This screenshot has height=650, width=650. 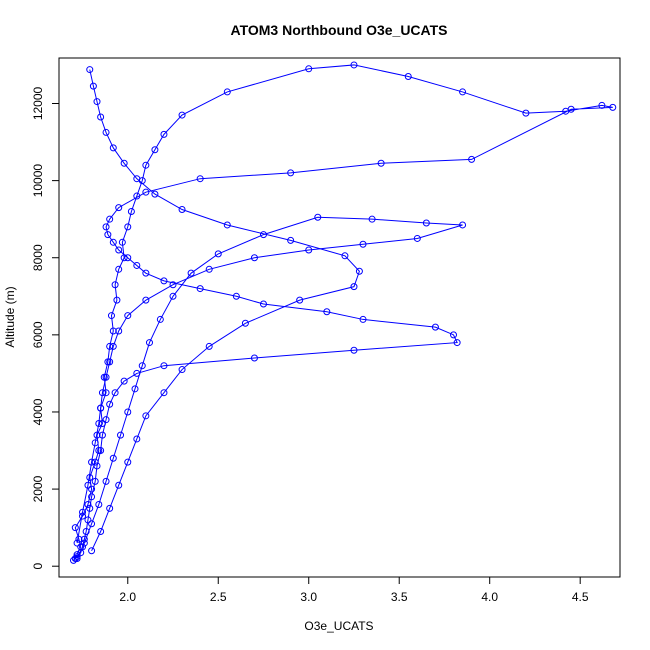 I want to click on x-tick-label: 2.0, so click(x=127, y=597).